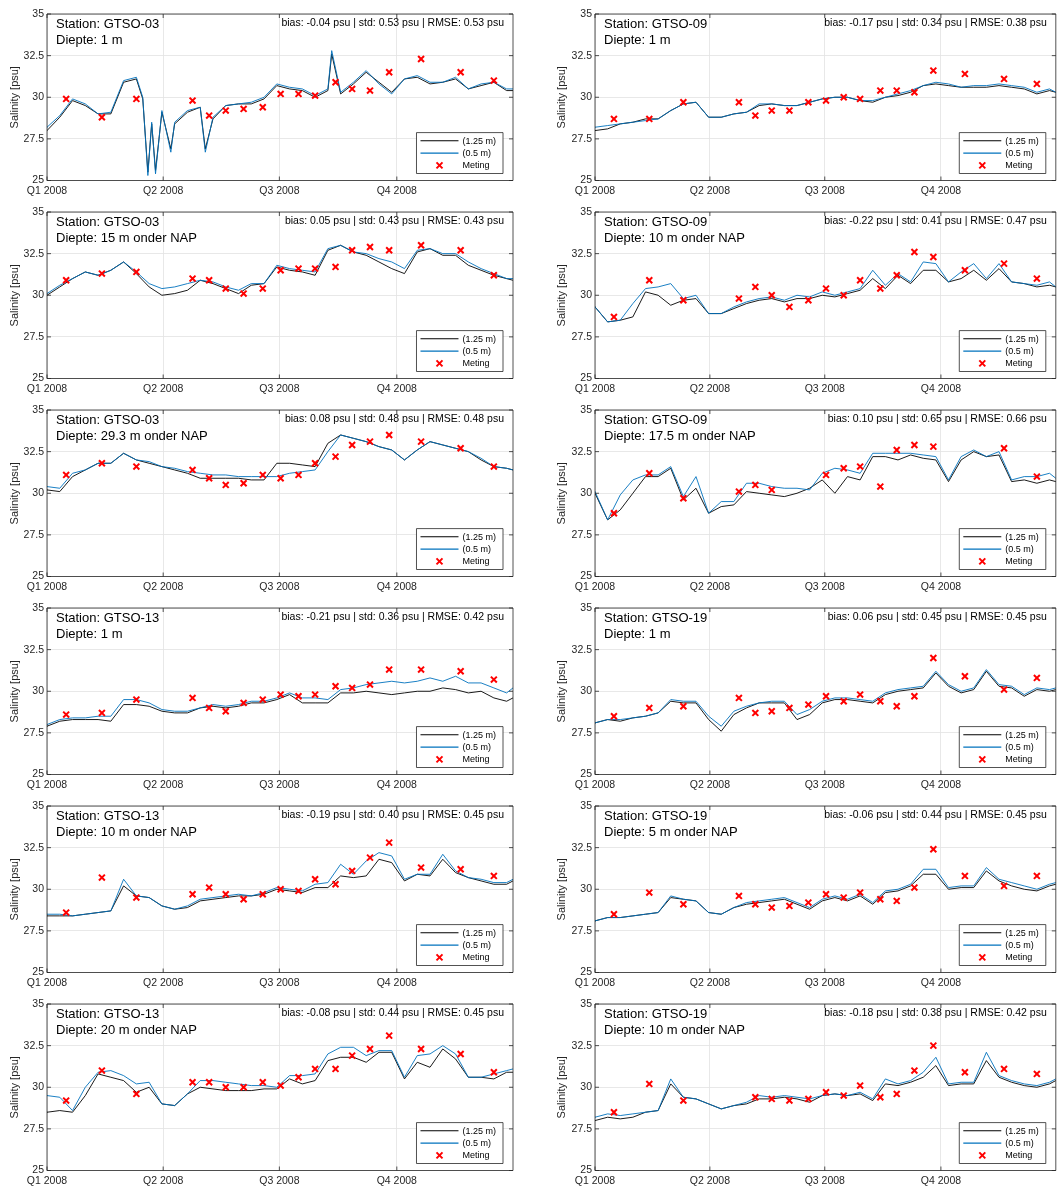 The height and width of the screenshot is (1187, 1062). Describe the element at coordinates (126, 238) in the screenshot. I see `text: Diepte: 15 m onder NAP` at that location.